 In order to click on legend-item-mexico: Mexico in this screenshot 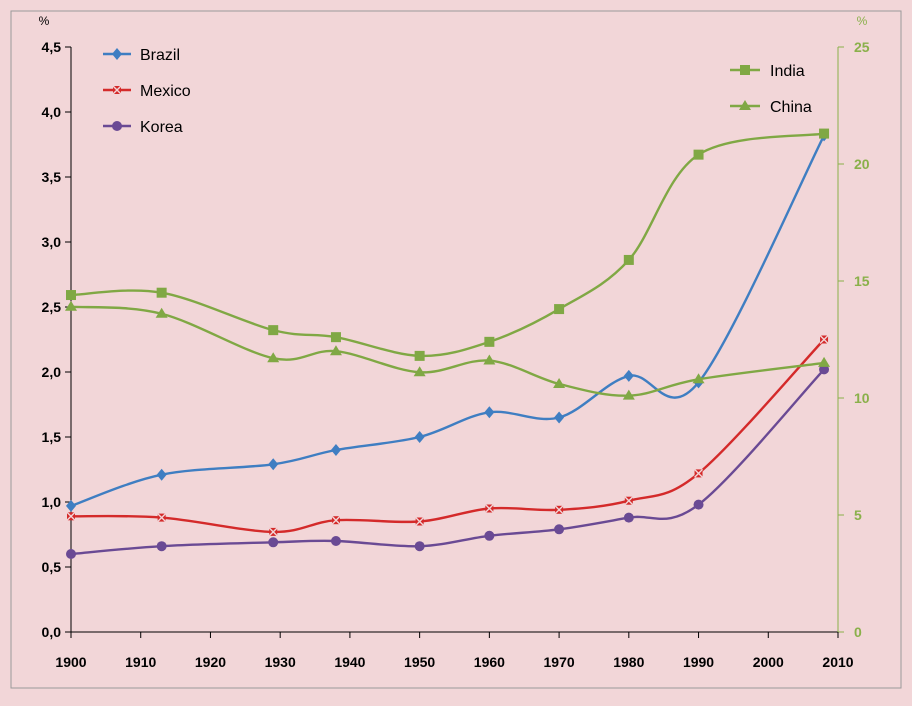, I will do `click(147, 91)`.